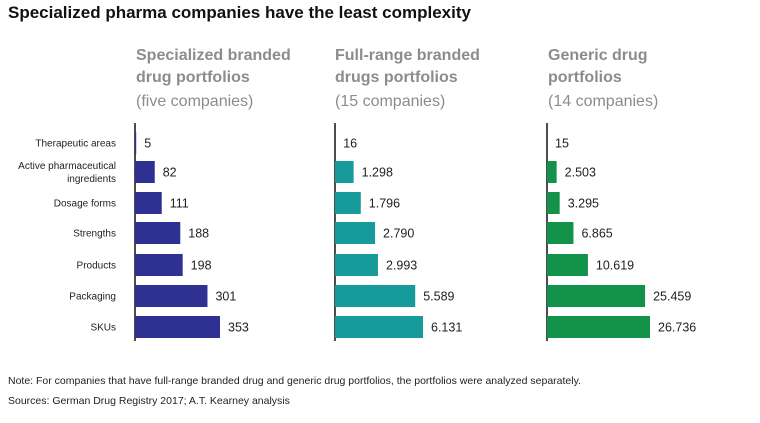  Describe the element at coordinates (401, 266) in the screenshot. I see `data-label: 2.993` at that location.